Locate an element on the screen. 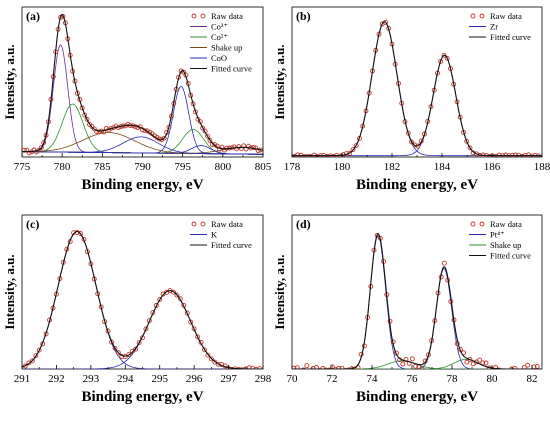  plot-area is located at coordinates (417, 88).